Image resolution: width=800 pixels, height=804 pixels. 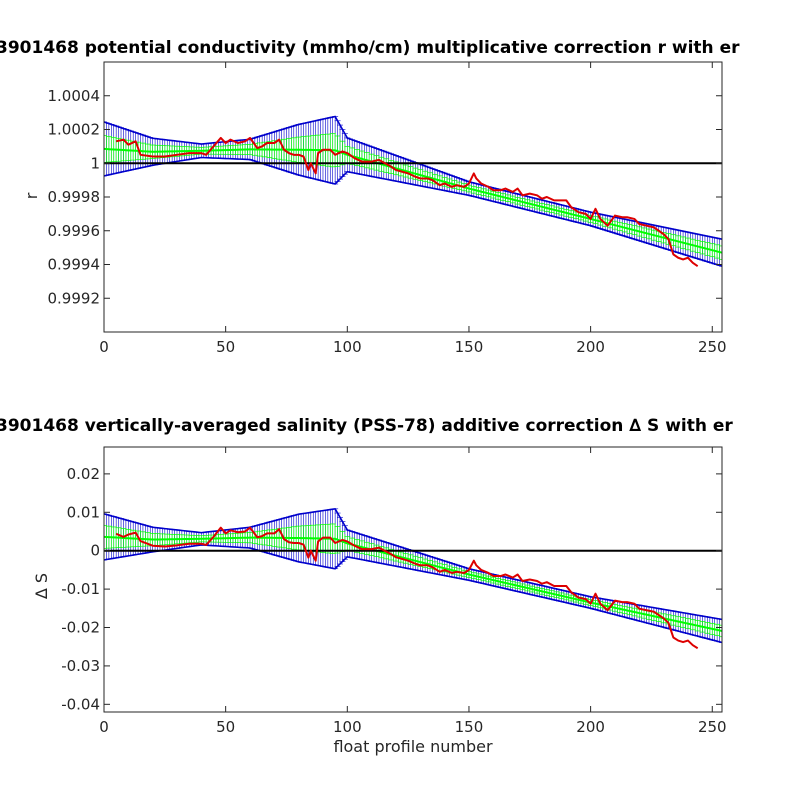 I want to click on y-tick-label: 0.9998, so click(x=74, y=197).